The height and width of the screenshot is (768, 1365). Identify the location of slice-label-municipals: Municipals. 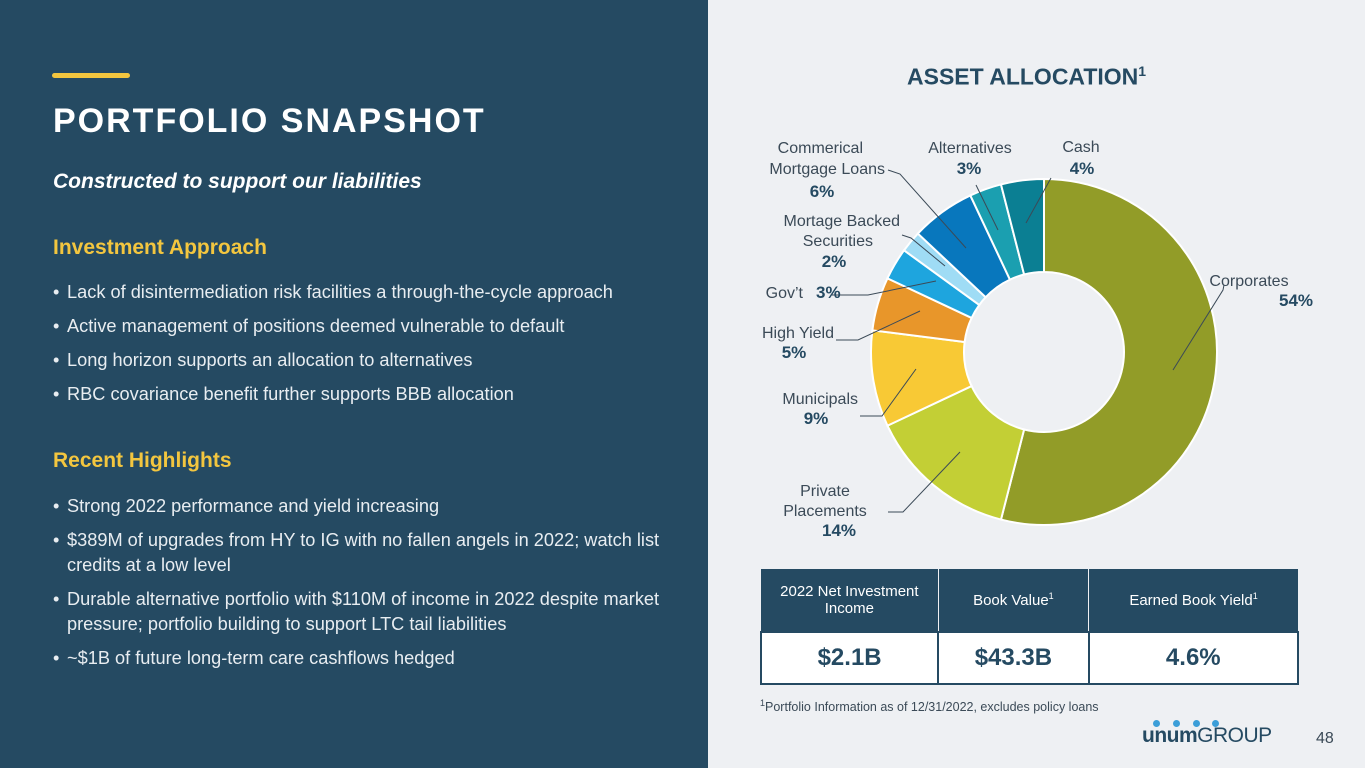
(820, 399).